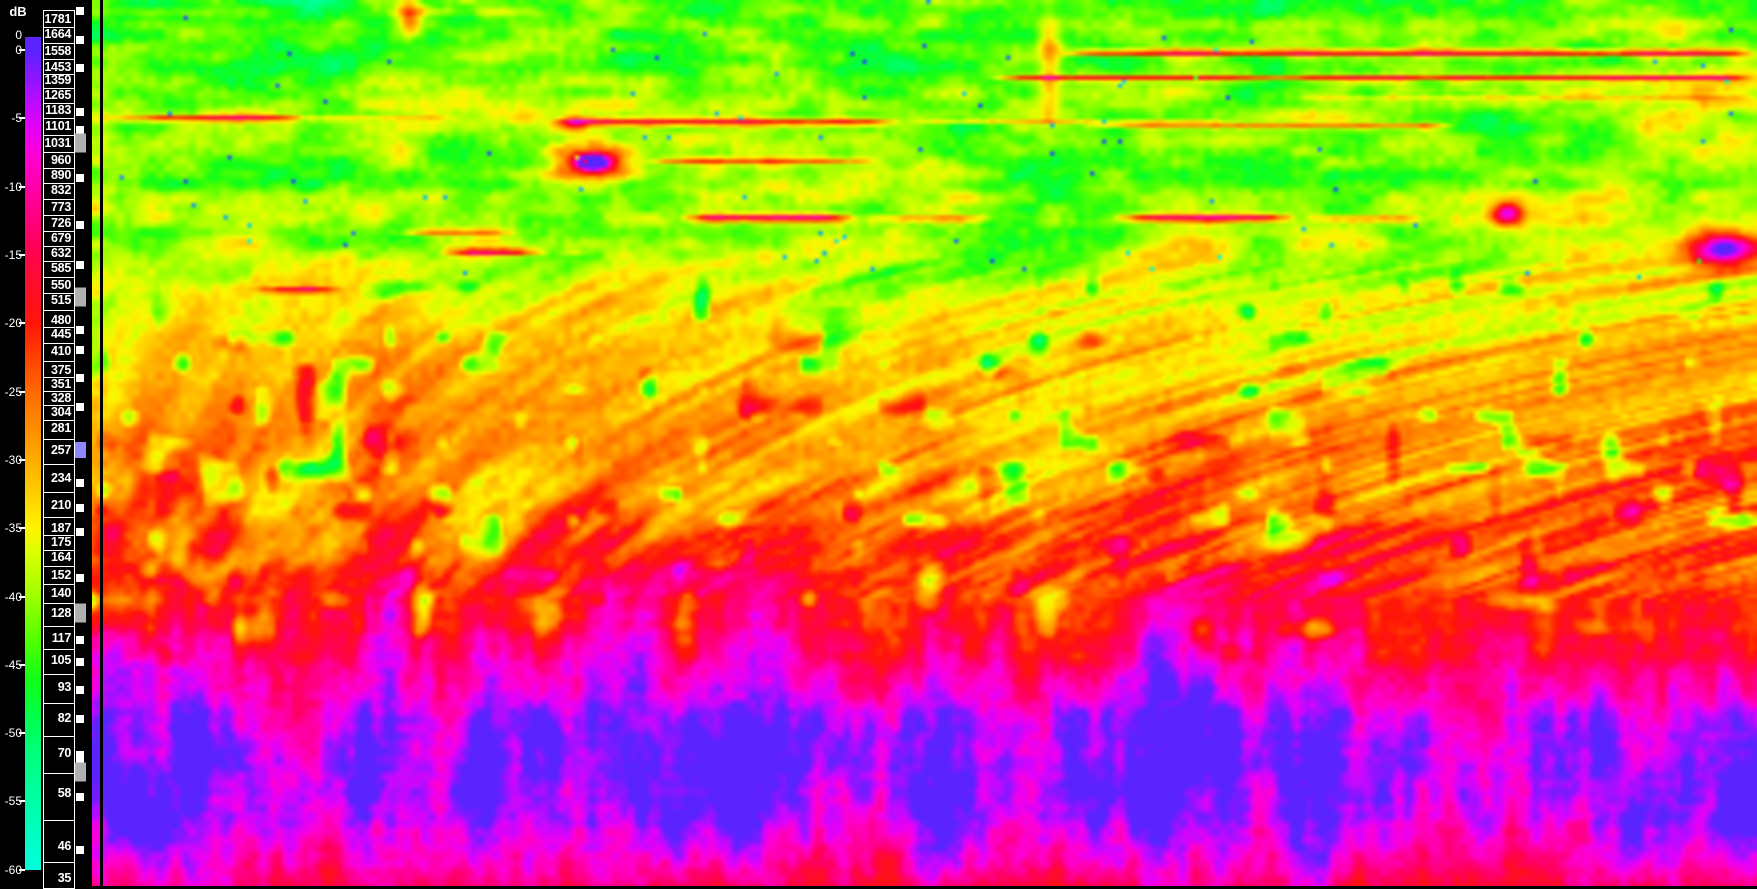  Describe the element at coordinates (13, 255) in the screenshot. I see `db-tick-label: -15` at that location.